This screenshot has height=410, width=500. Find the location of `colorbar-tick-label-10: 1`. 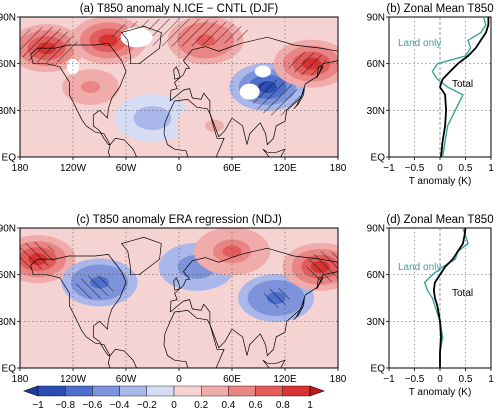

colorbar-tick-label-10: 1 is located at coordinates (310, 405).